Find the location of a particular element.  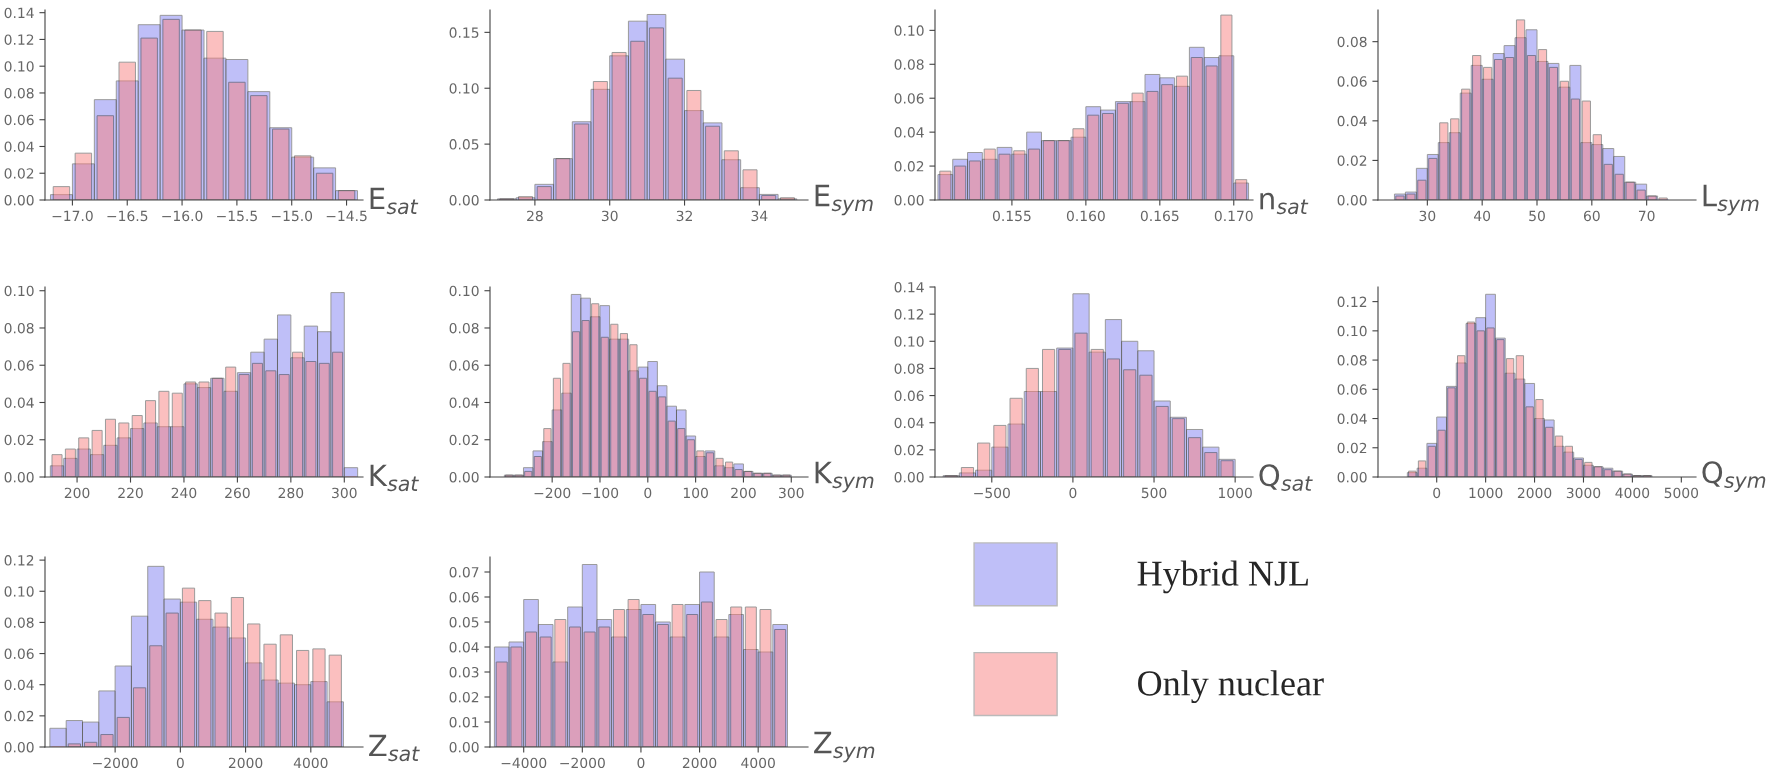

x-axis-title: E$_{sym}$ is located at coordinates (844, 200).